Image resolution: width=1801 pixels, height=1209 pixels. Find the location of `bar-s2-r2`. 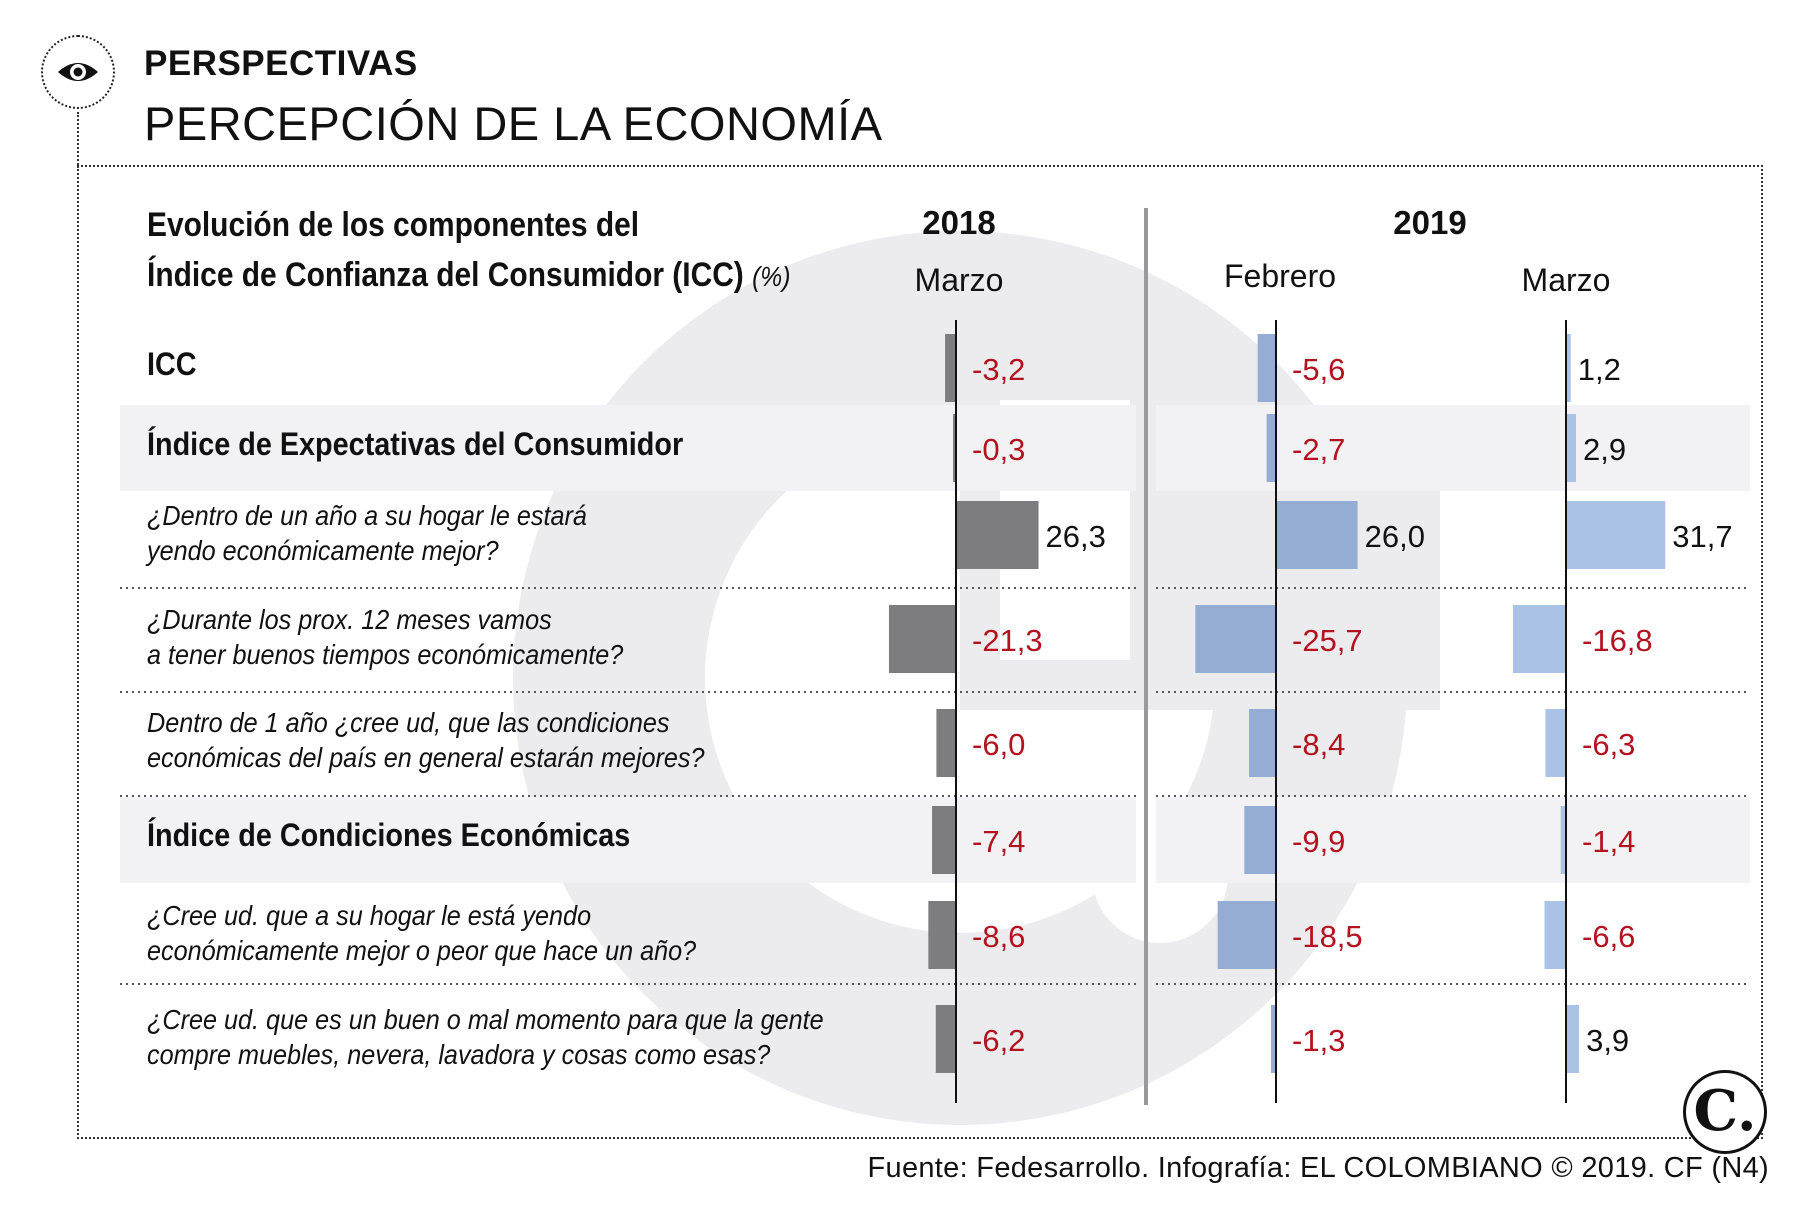

bar-s2-r2 is located at coordinates (1616, 535).